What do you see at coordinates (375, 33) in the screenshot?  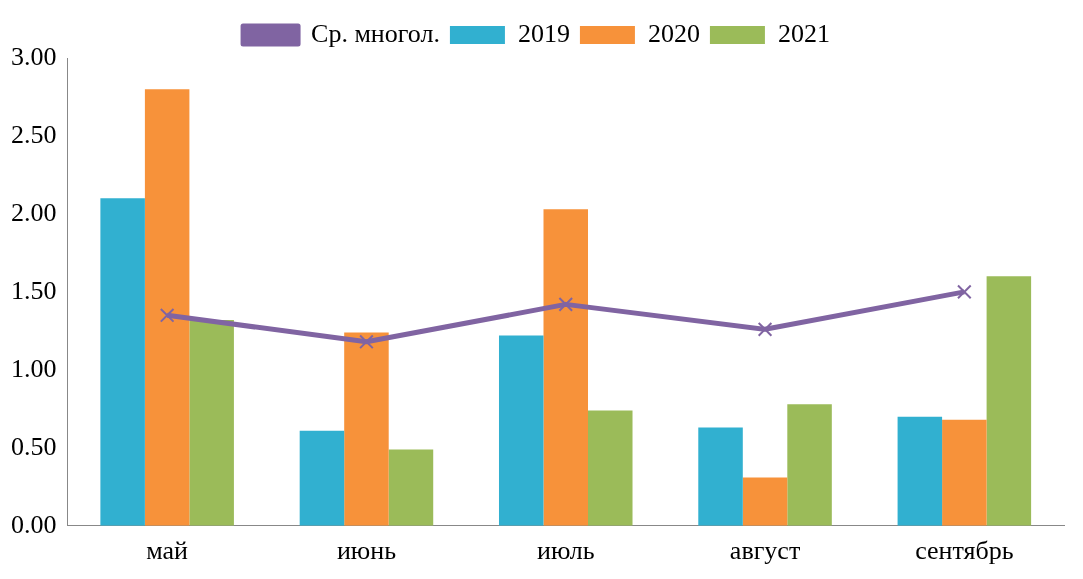 I see `legend-label: Ср. многол.` at bounding box center [375, 33].